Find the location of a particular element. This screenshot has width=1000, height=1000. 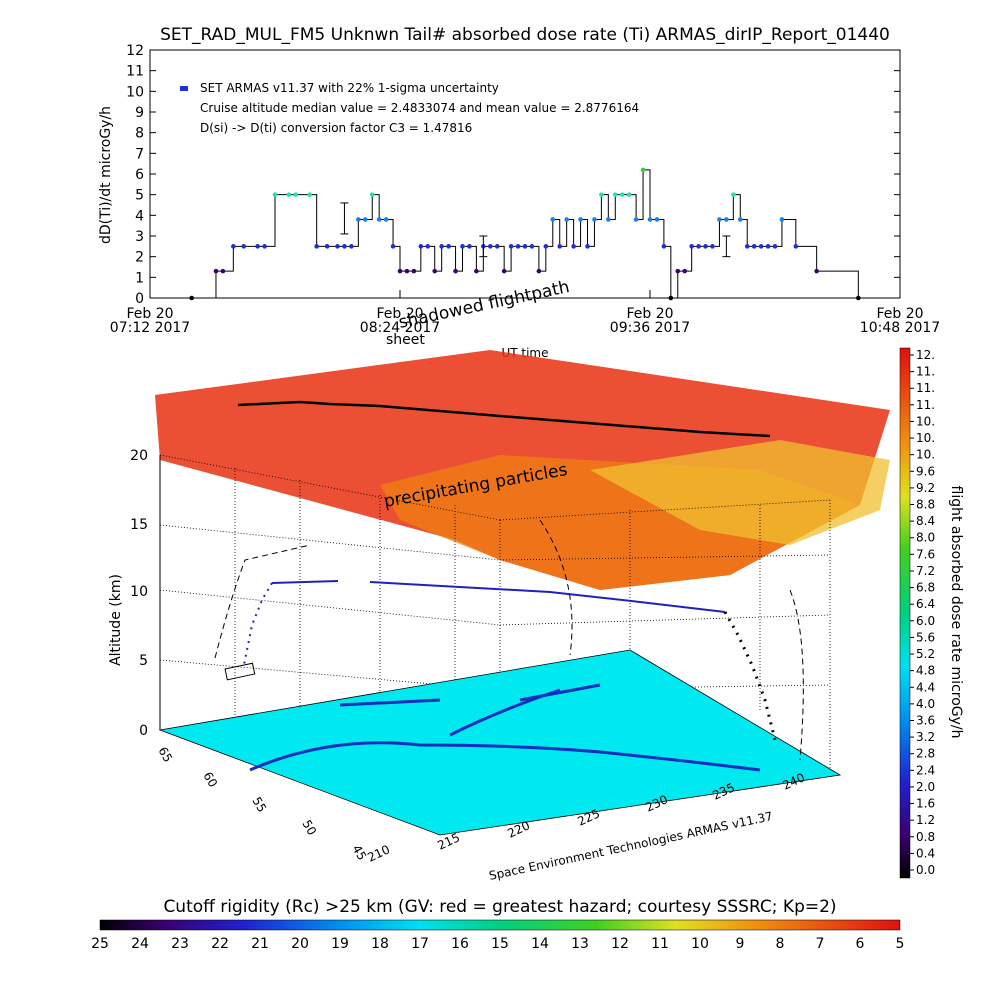

flight-path-projection is located at coordinates (509, 640).